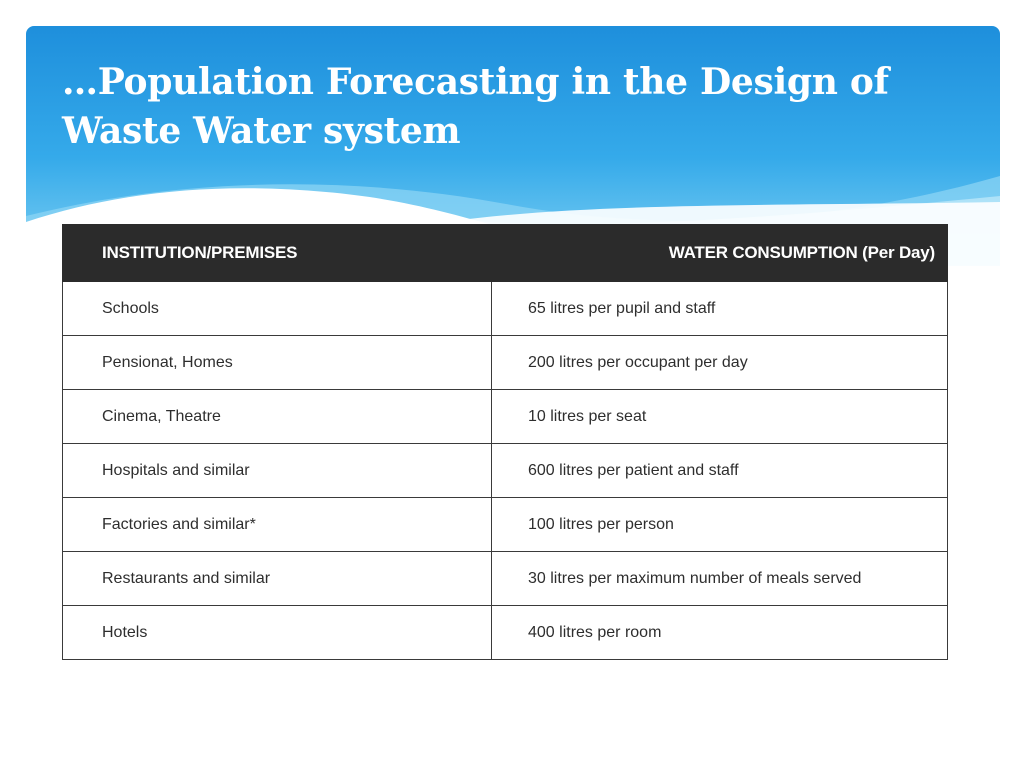 The height and width of the screenshot is (768, 1024). What do you see at coordinates (719, 253) in the screenshot?
I see `column-header-consumption: WATER CONSUMPTION (Per Day)` at bounding box center [719, 253].